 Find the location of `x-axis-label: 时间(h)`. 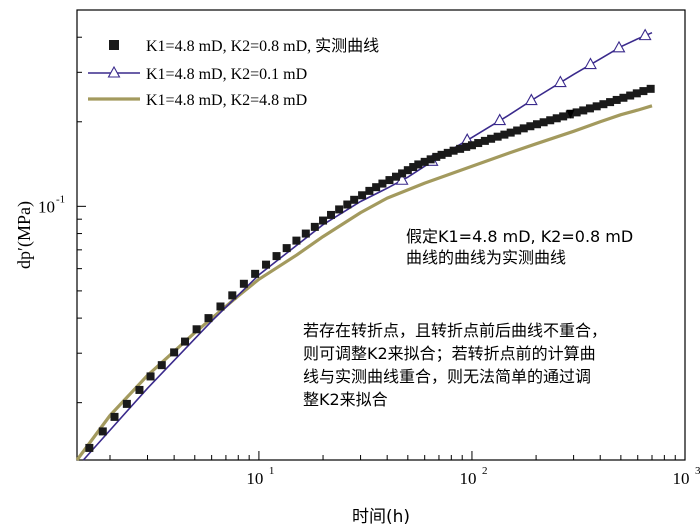

x-axis-label: 时间(h) is located at coordinates (381, 517).